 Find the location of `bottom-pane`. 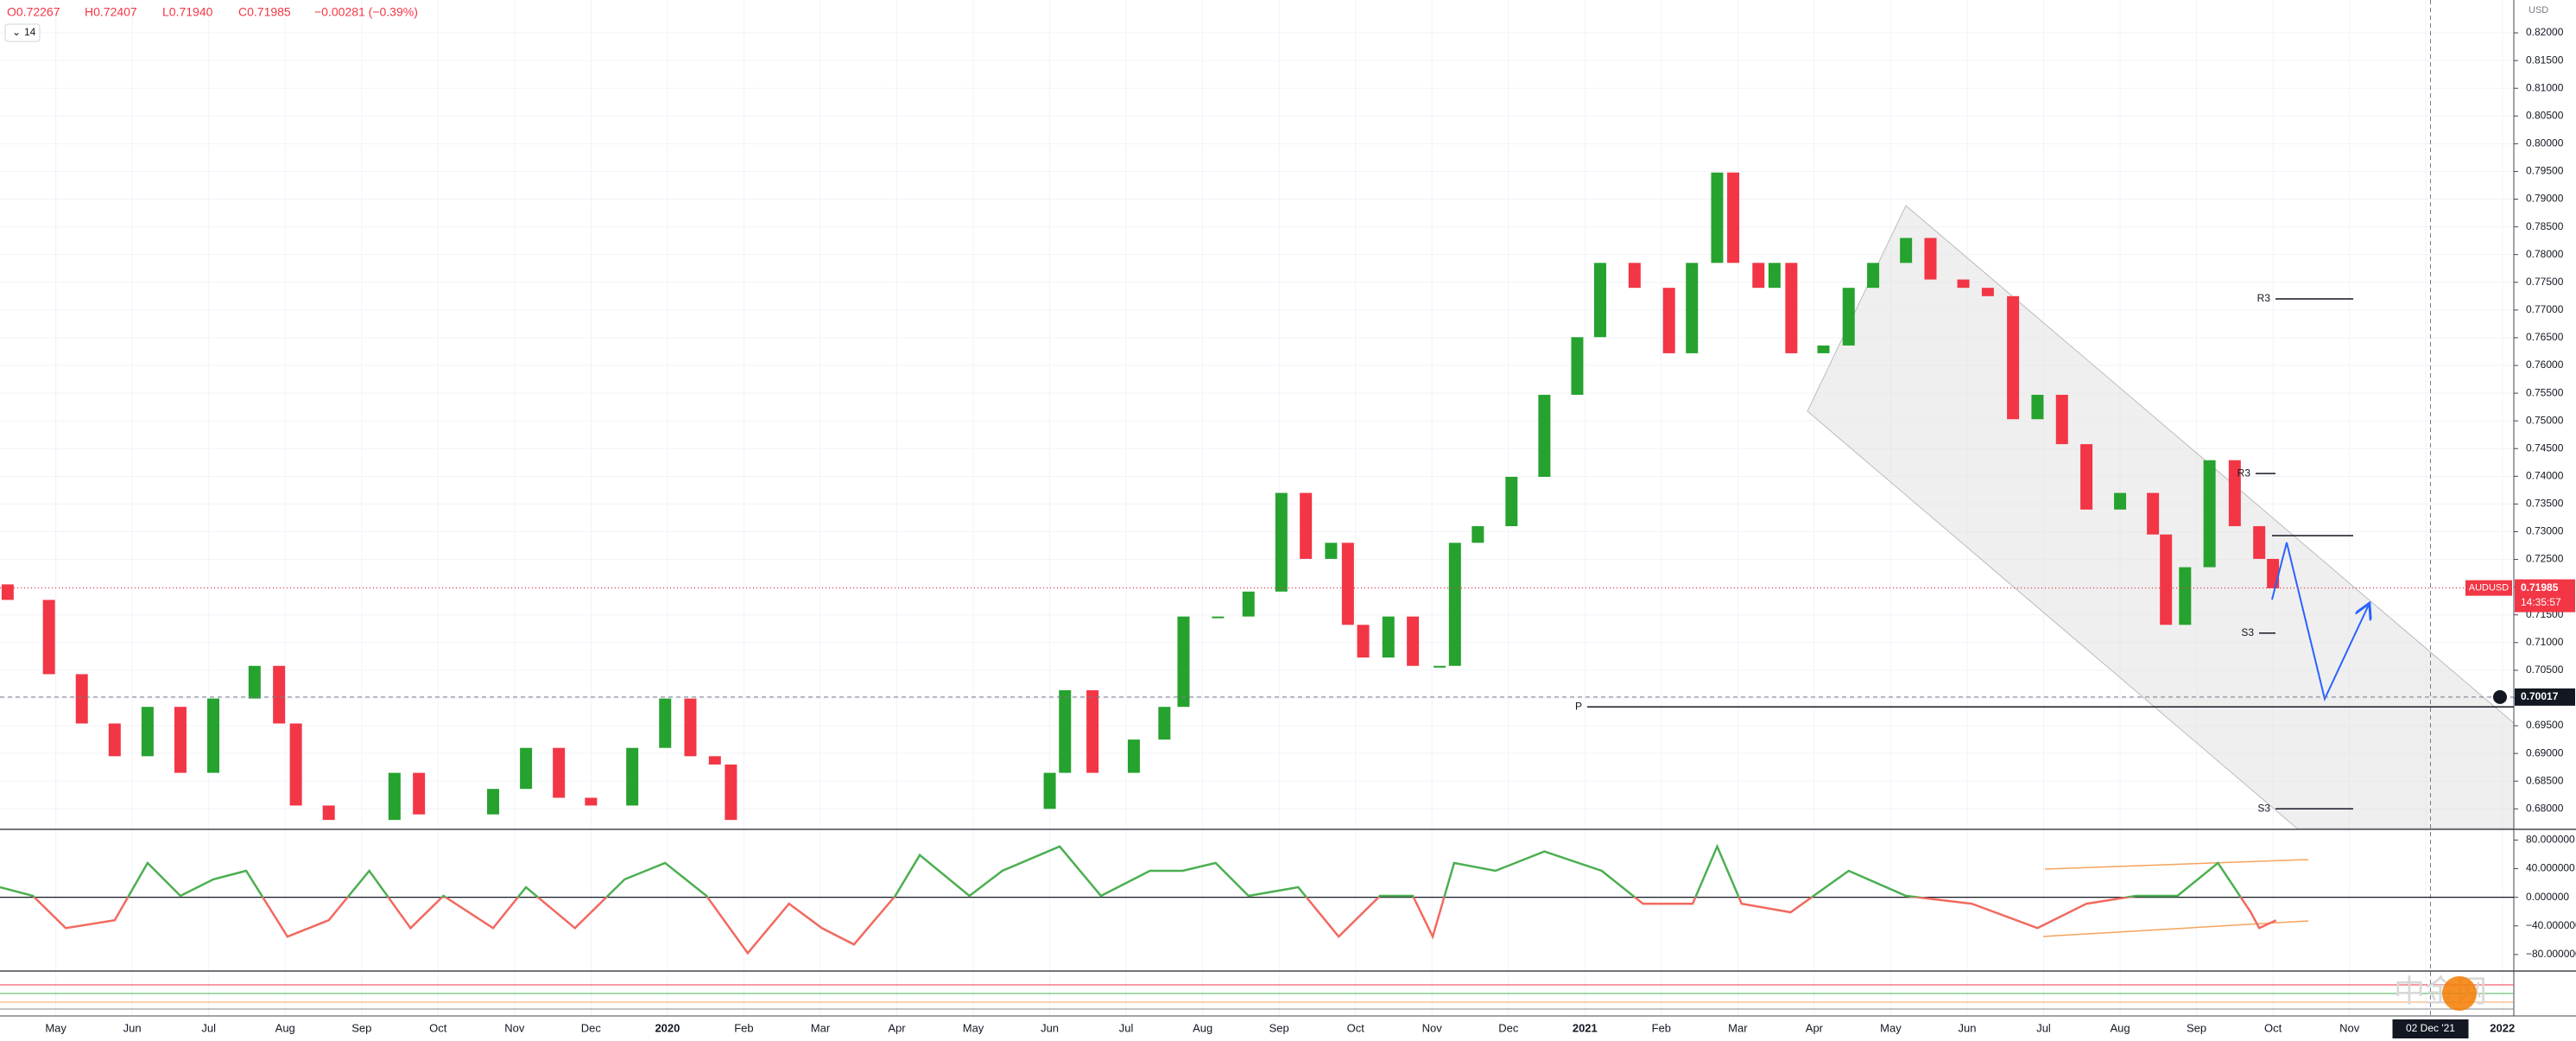

bottom-pane is located at coordinates (1257, 997).